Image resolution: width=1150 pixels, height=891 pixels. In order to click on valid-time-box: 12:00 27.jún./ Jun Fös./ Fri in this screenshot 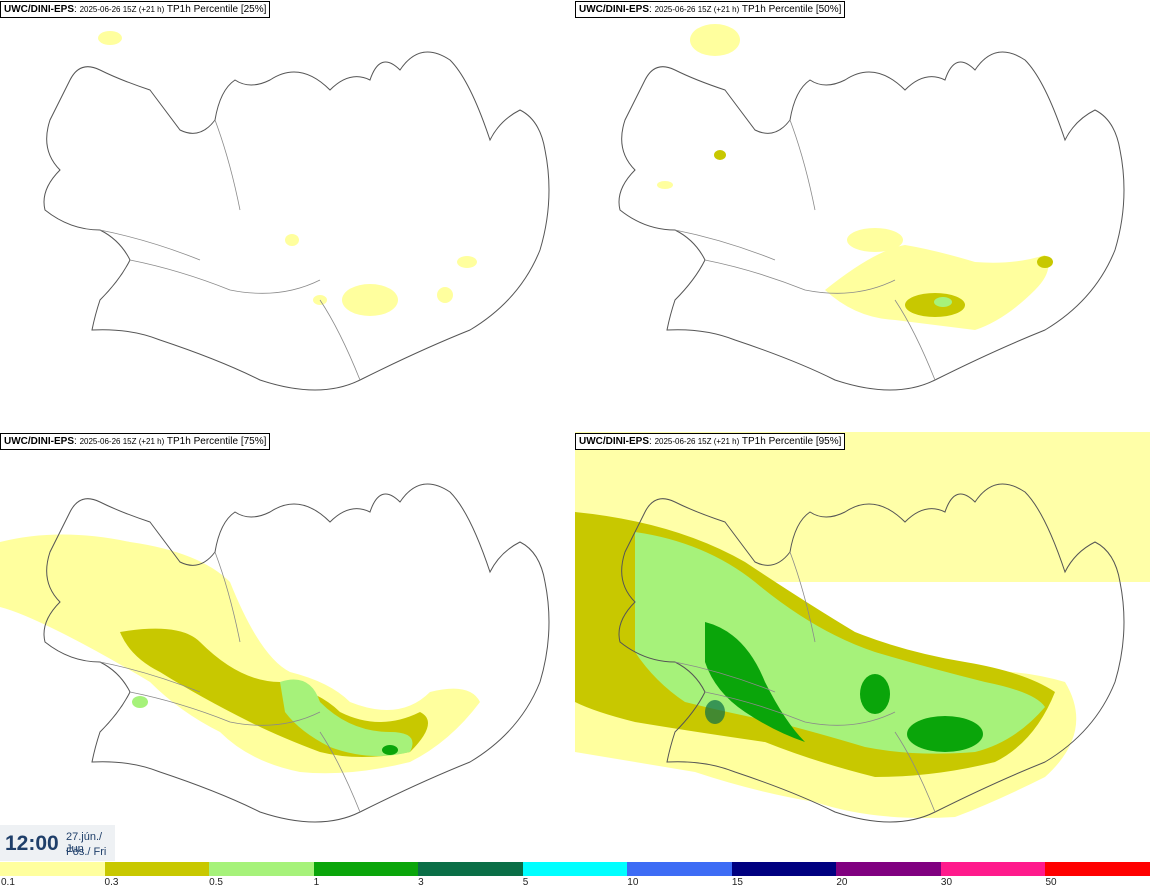, I will do `click(57, 843)`.